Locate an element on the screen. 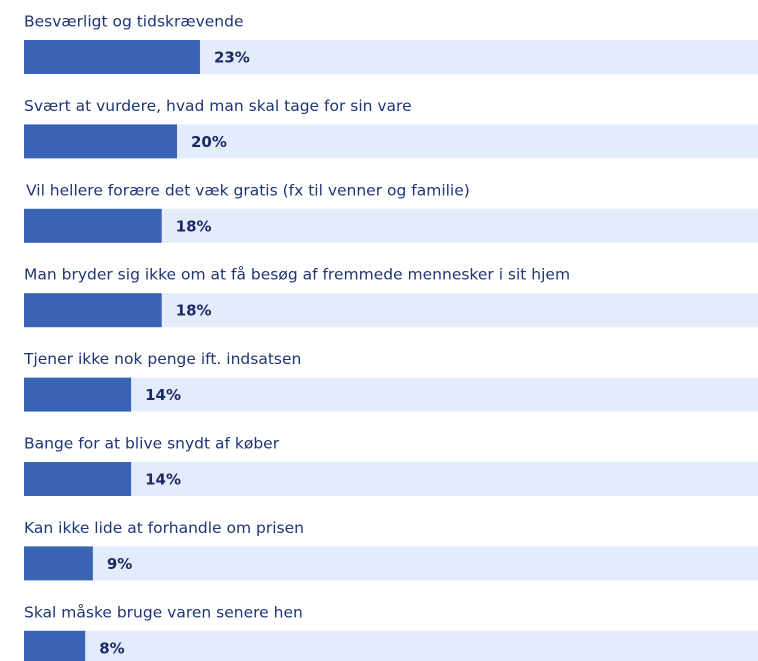 The height and width of the screenshot is (661, 758). category-label: Kan ikke lide at forhandle om prisen is located at coordinates (164, 528).